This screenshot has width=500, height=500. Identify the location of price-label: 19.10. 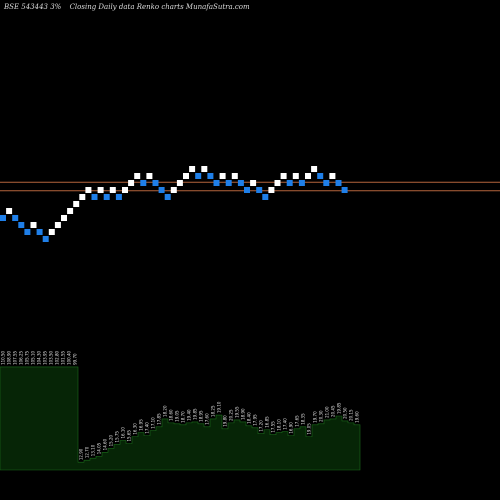
(219, 407).